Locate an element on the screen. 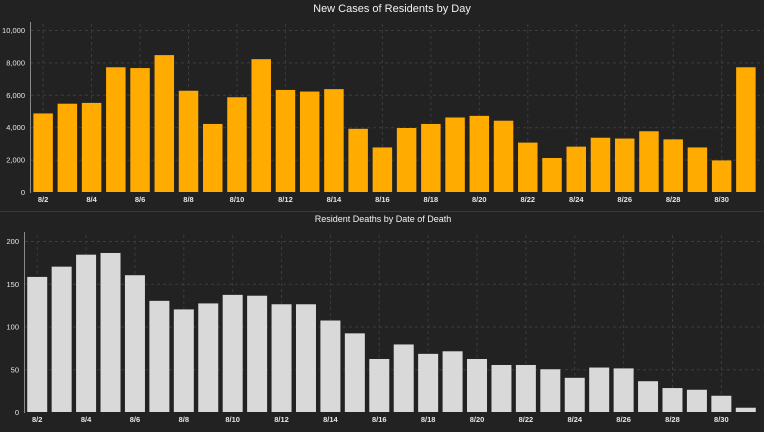 The width and height of the screenshot is (764, 432). cases-x-tick-label: 8/28 is located at coordinates (673, 199).